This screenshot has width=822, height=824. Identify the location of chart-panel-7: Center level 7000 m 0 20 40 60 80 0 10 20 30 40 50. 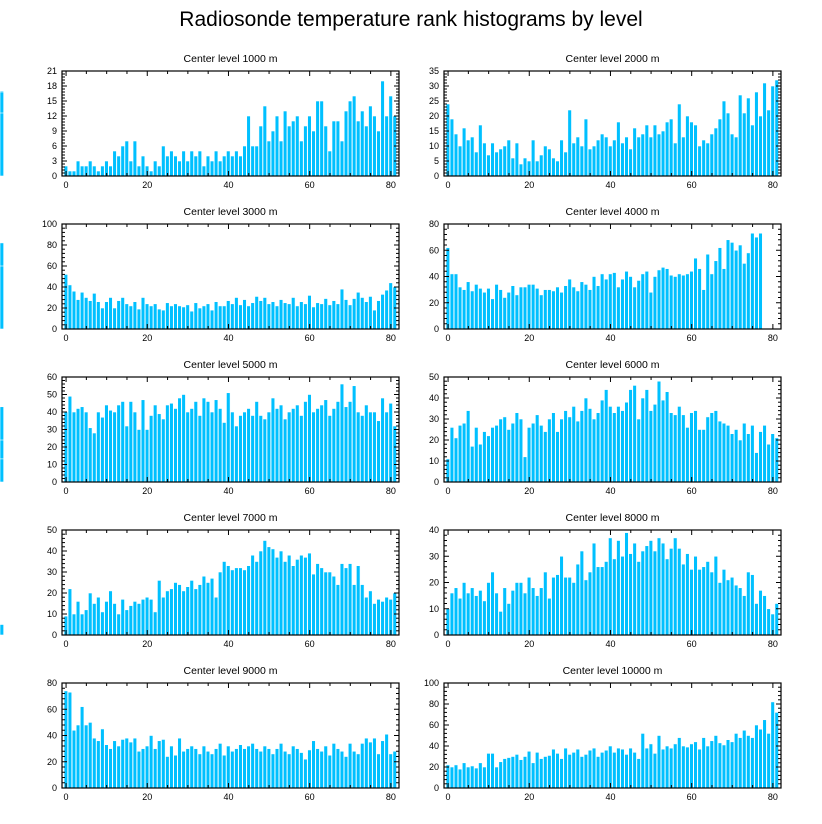
(223, 580).